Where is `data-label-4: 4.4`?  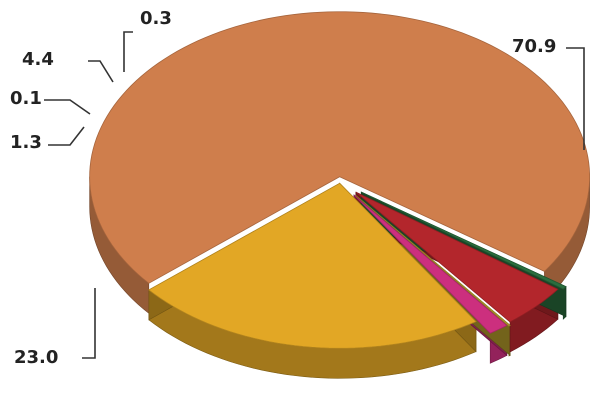 data-label-4: 4.4 is located at coordinates (38, 59).